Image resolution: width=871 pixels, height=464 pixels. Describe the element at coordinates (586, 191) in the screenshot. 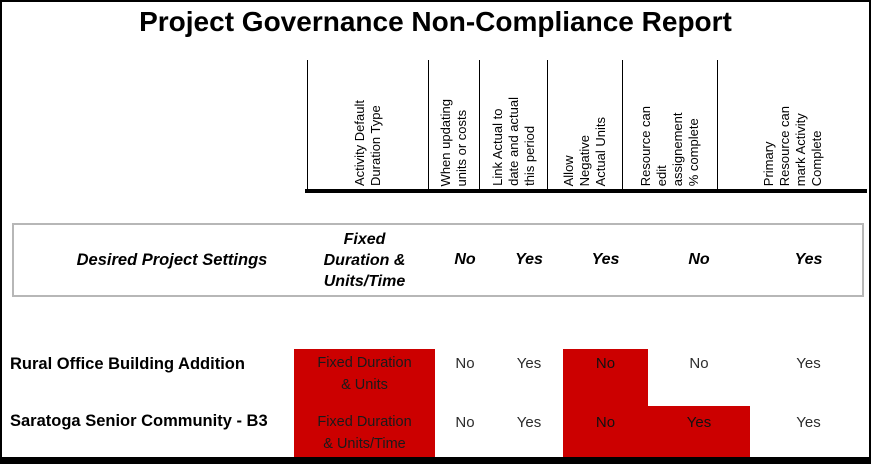

I see `header-underline` at that location.